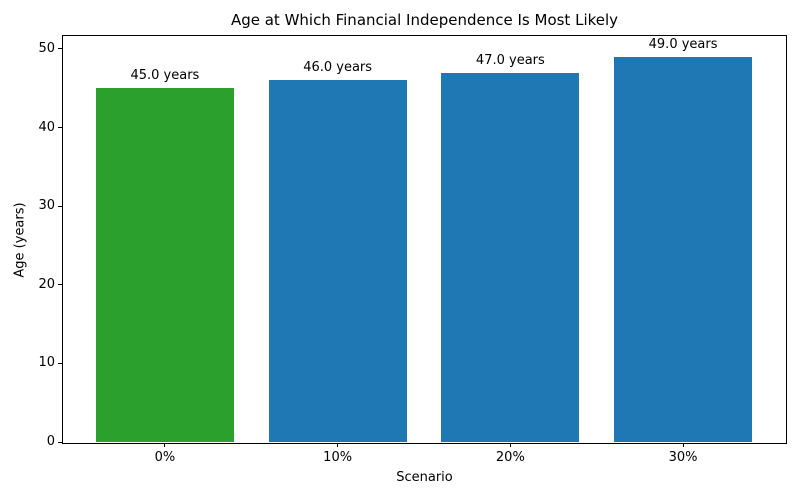  Describe the element at coordinates (165, 76) in the screenshot. I see `bar-value-label: 45.0 years` at that location.